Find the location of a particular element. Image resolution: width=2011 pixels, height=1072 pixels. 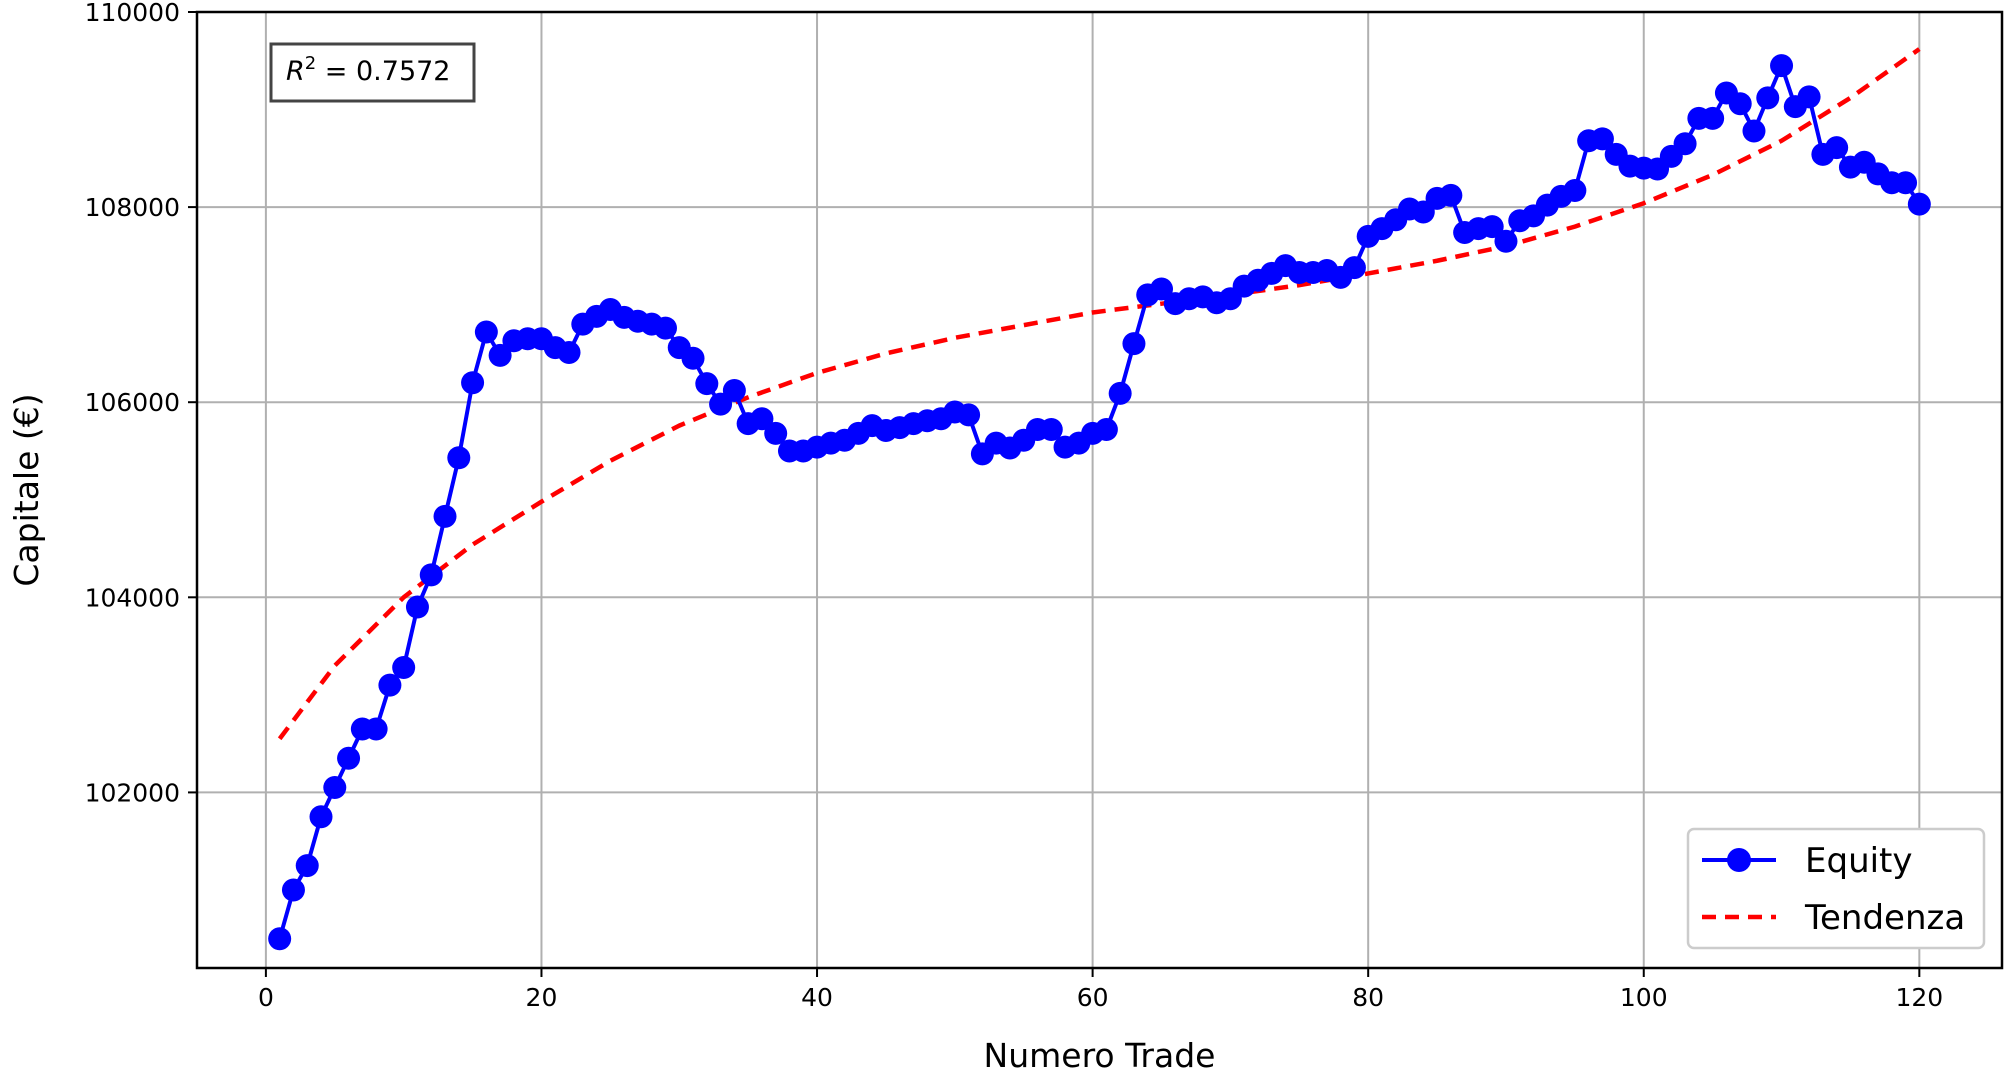

x-tick-label: 100 is located at coordinates (1644, 997).